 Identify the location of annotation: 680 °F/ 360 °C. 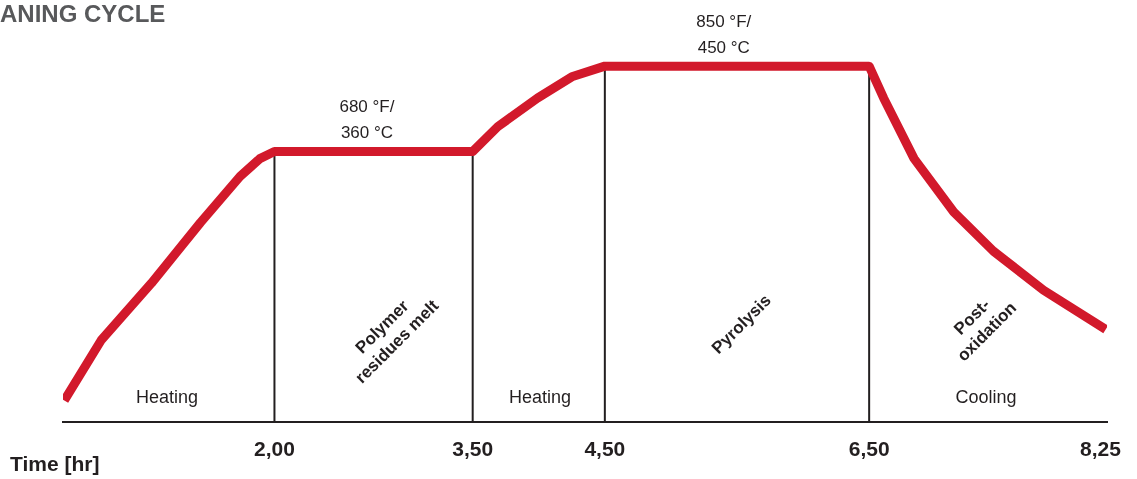
(367, 120).